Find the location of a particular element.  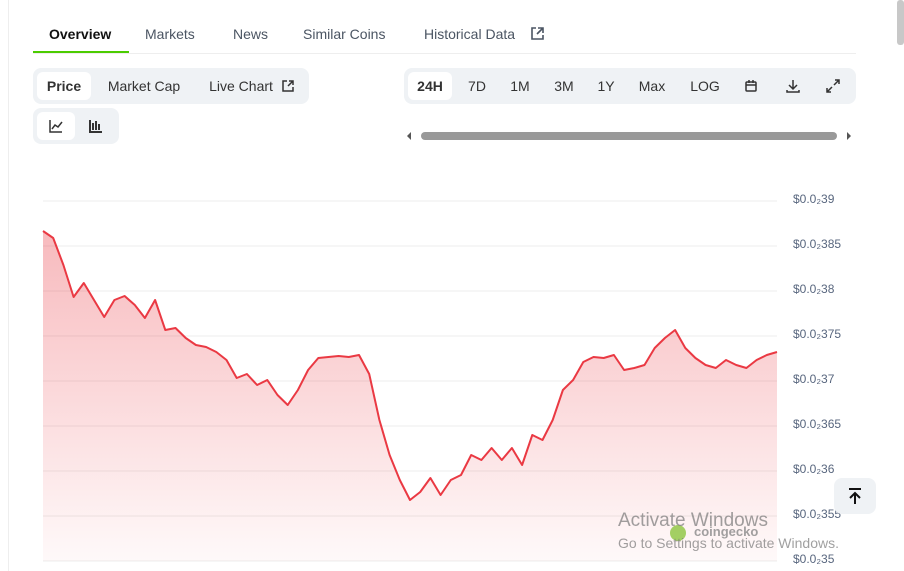

calendar-button is located at coordinates (751, 86).